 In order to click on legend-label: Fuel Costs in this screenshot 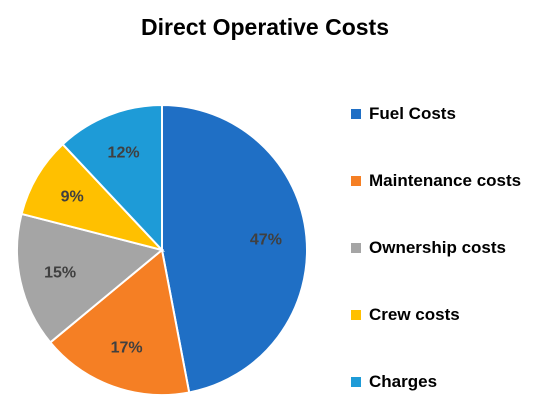, I will do `click(412, 113)`.